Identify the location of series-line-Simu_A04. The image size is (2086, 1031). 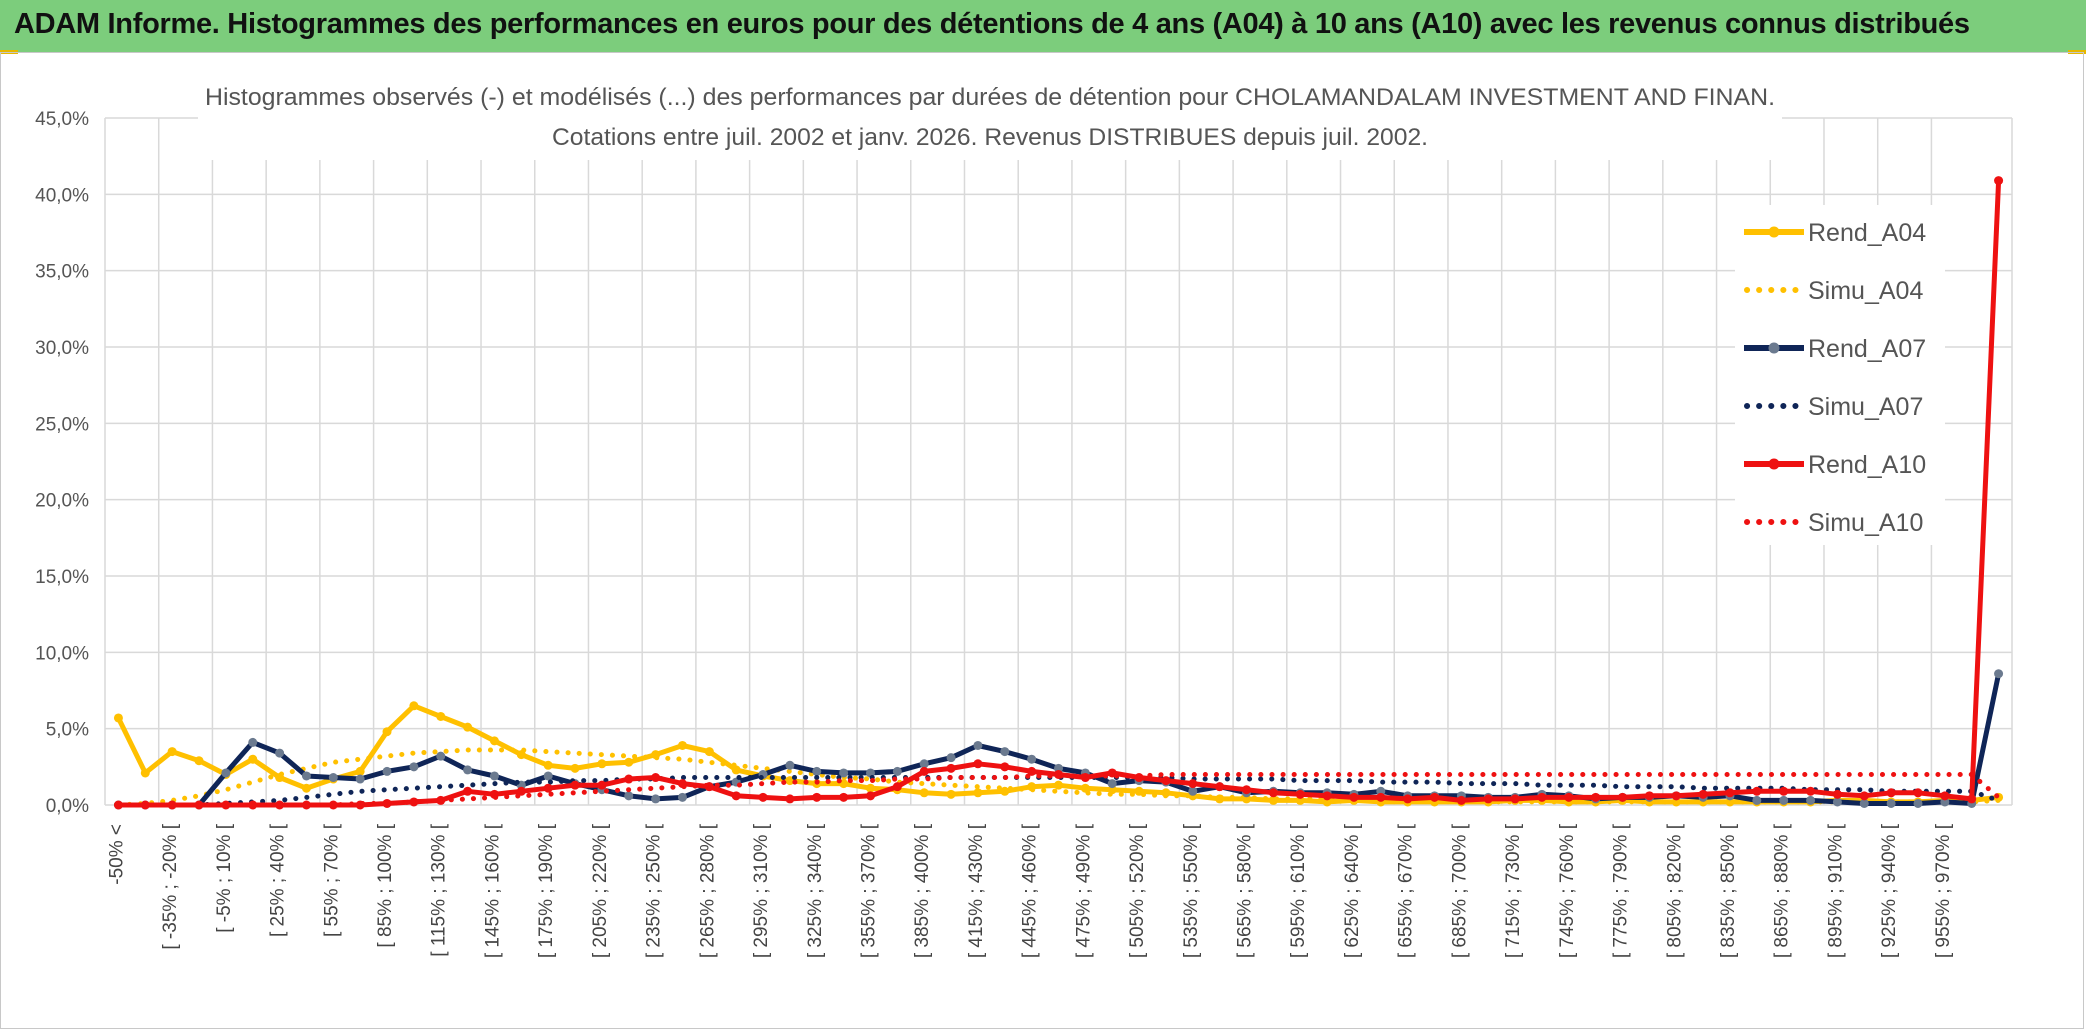
(1058, 777).